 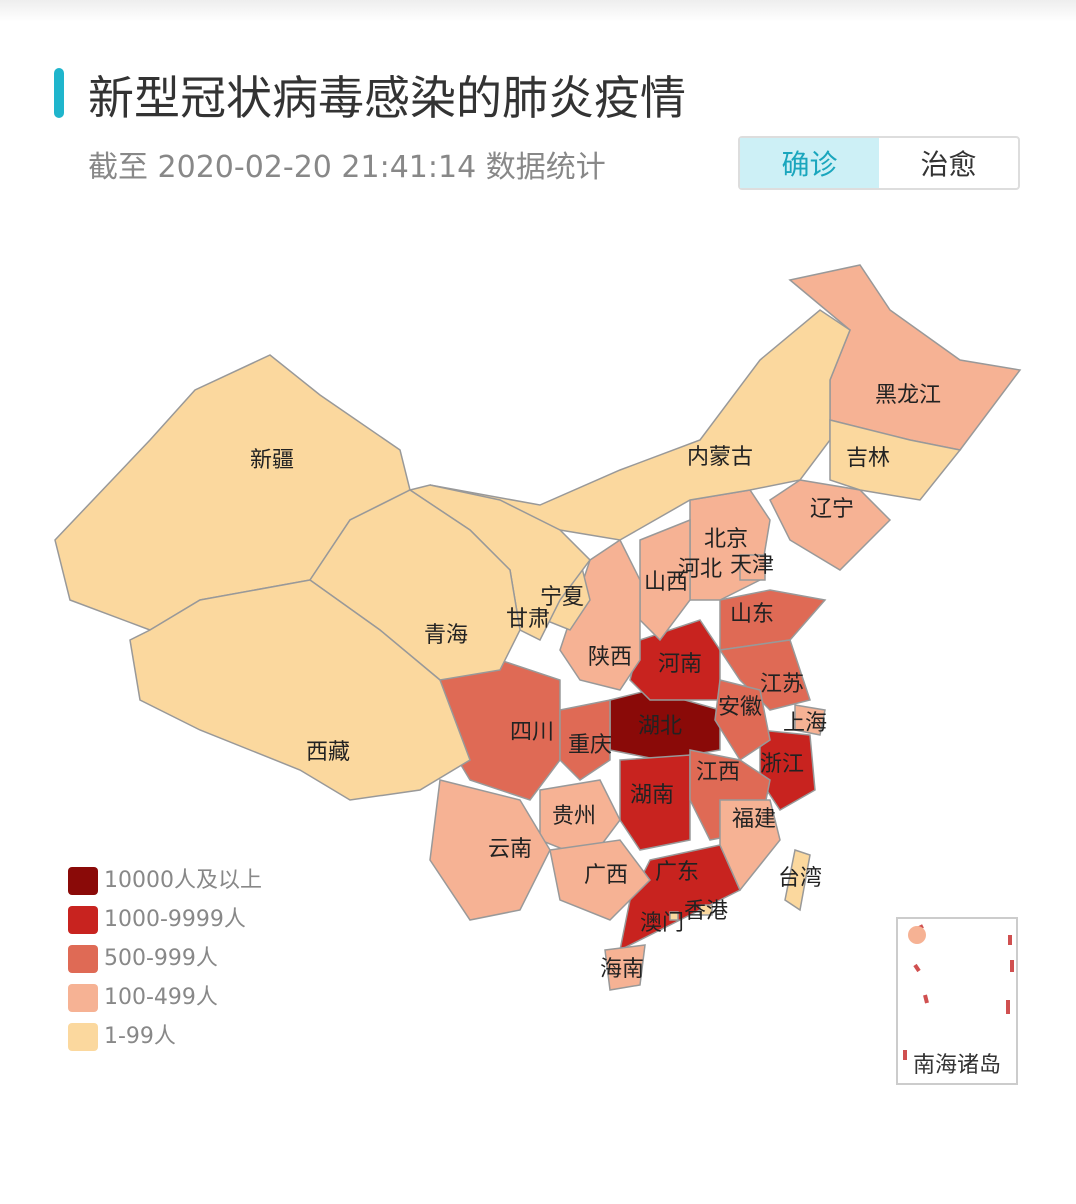 What do you see at coordinates (272, 460) in the screenshot?
I see `province-label: 新疆` at bounding box center [272, 460].